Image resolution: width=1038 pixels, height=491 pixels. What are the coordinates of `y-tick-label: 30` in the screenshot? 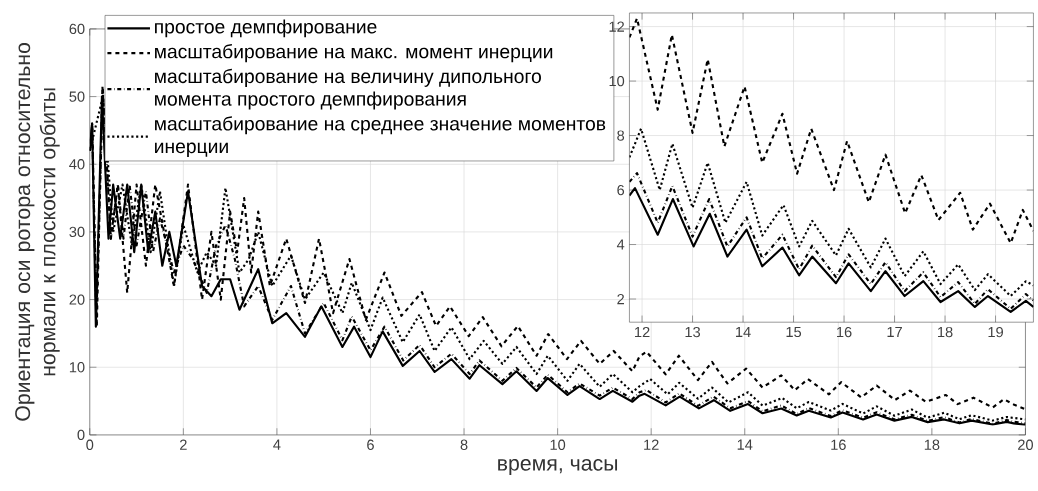 It's located at (77, 232).